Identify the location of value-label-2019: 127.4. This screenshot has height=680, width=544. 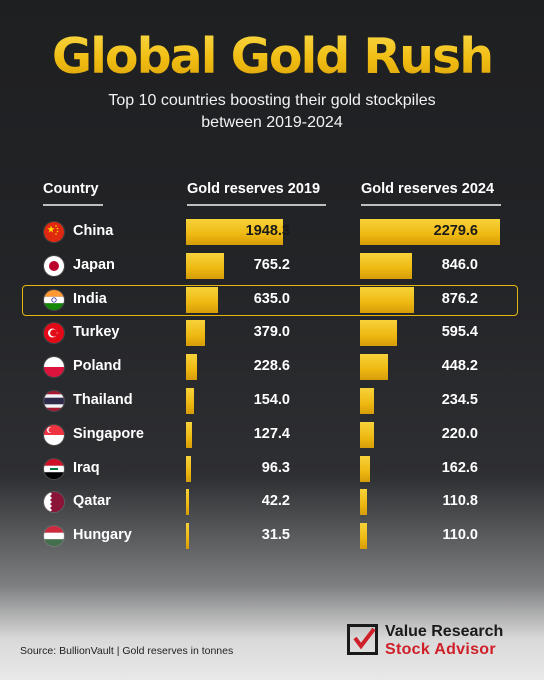
(271, 433).